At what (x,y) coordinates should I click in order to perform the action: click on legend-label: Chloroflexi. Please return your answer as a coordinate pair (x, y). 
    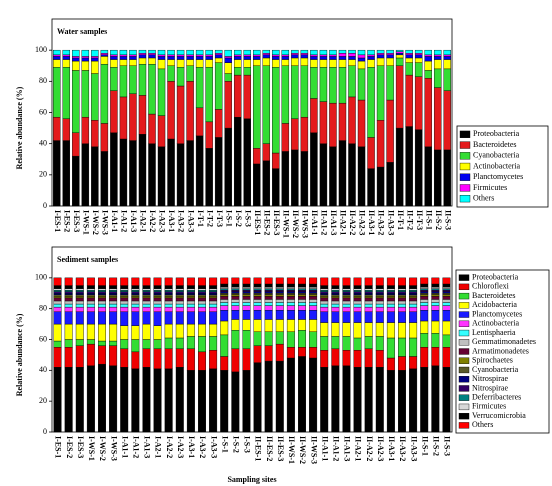
    Looking at the image, I should click on (491, 286).